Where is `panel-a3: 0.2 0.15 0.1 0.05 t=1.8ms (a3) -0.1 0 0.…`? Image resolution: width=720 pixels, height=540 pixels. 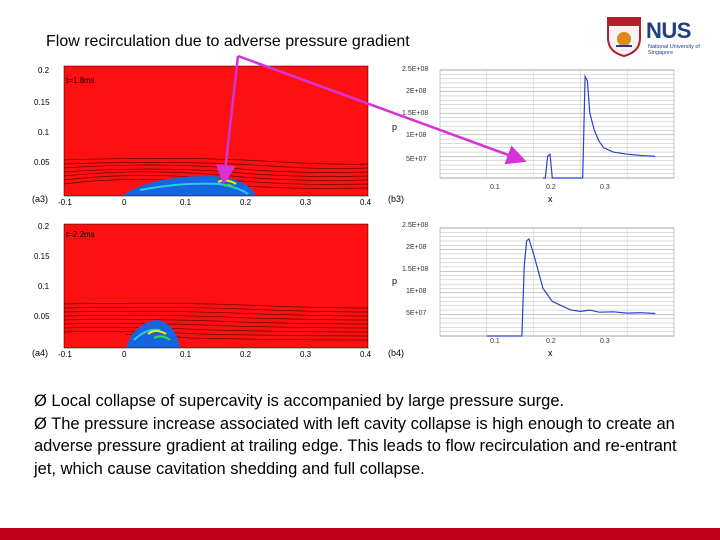 panel-a3: 0.2 0.15 0.1 0.05 t=1.8ms (a3) -0.1 0 0.… is located at coordinates (206, 137).